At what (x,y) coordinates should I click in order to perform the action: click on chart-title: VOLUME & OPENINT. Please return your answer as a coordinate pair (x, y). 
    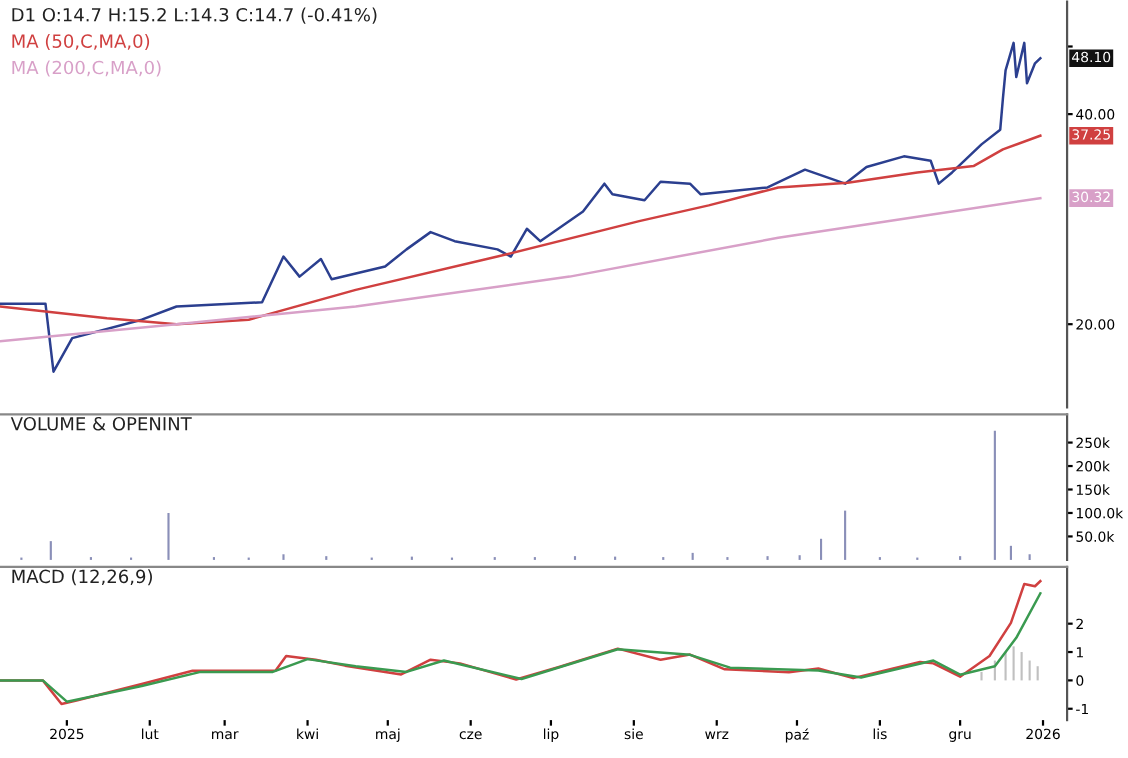
    Looking at the image, I should click on (101, 423).